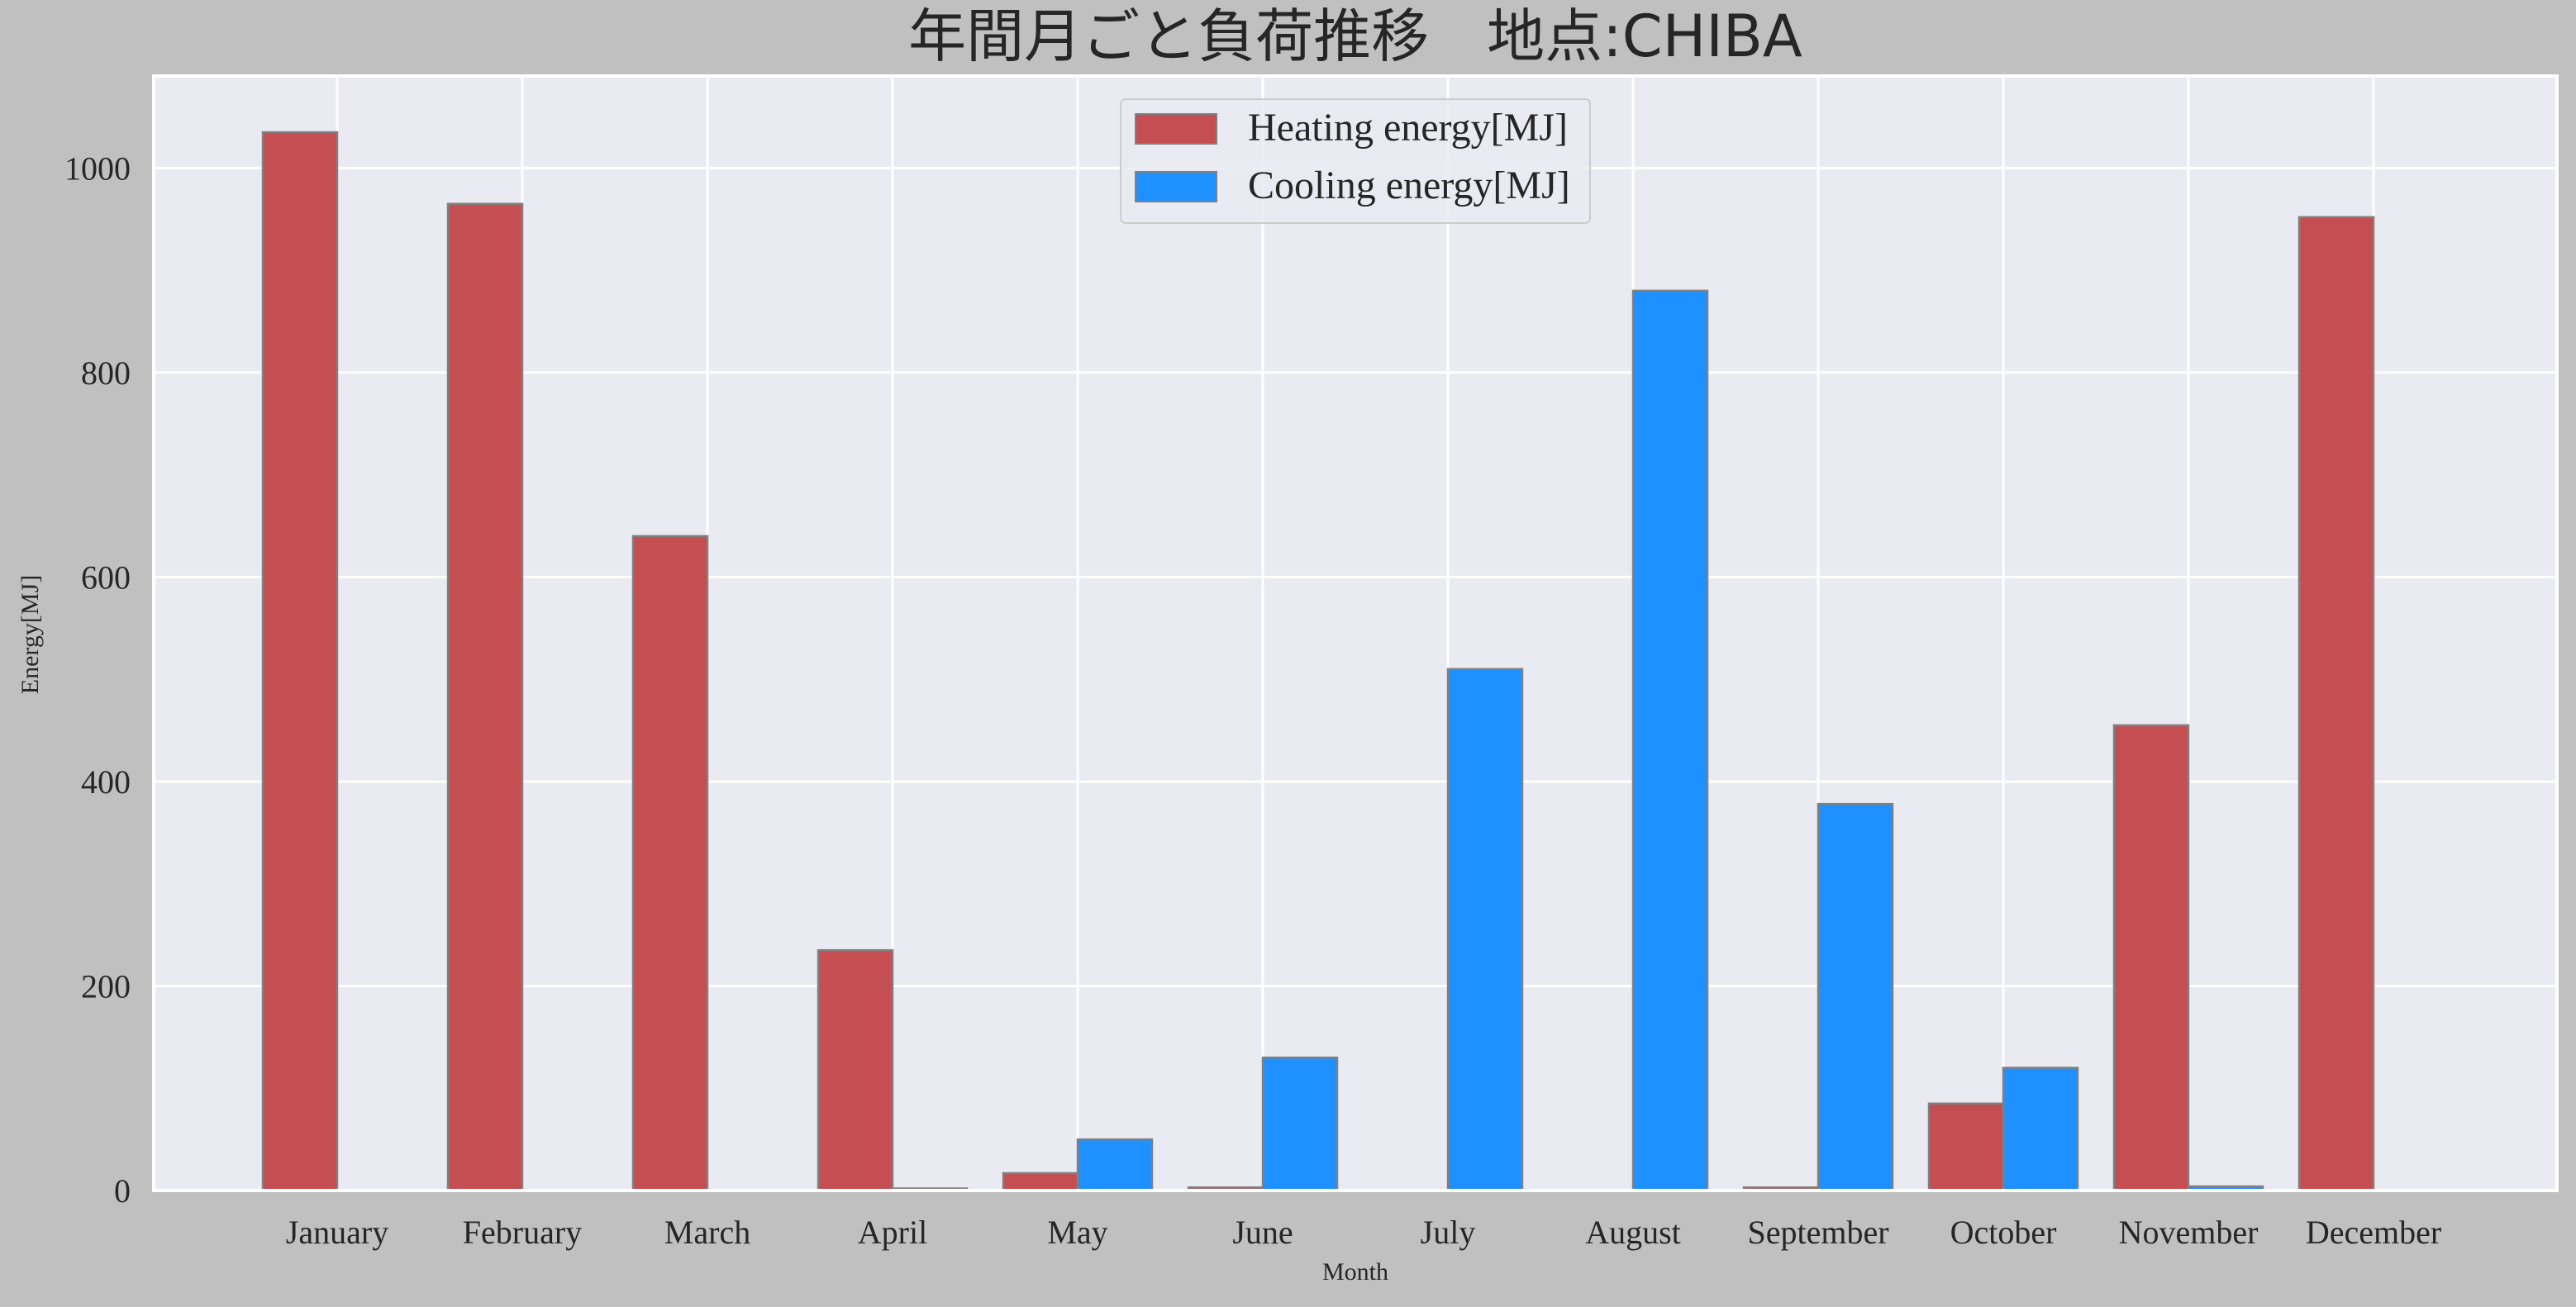 This screenshot has height=1307, width=2576. Describe the element at coordinates (337, 1232) in the screenshot. I see `x-tick-label-january: January` at that location.